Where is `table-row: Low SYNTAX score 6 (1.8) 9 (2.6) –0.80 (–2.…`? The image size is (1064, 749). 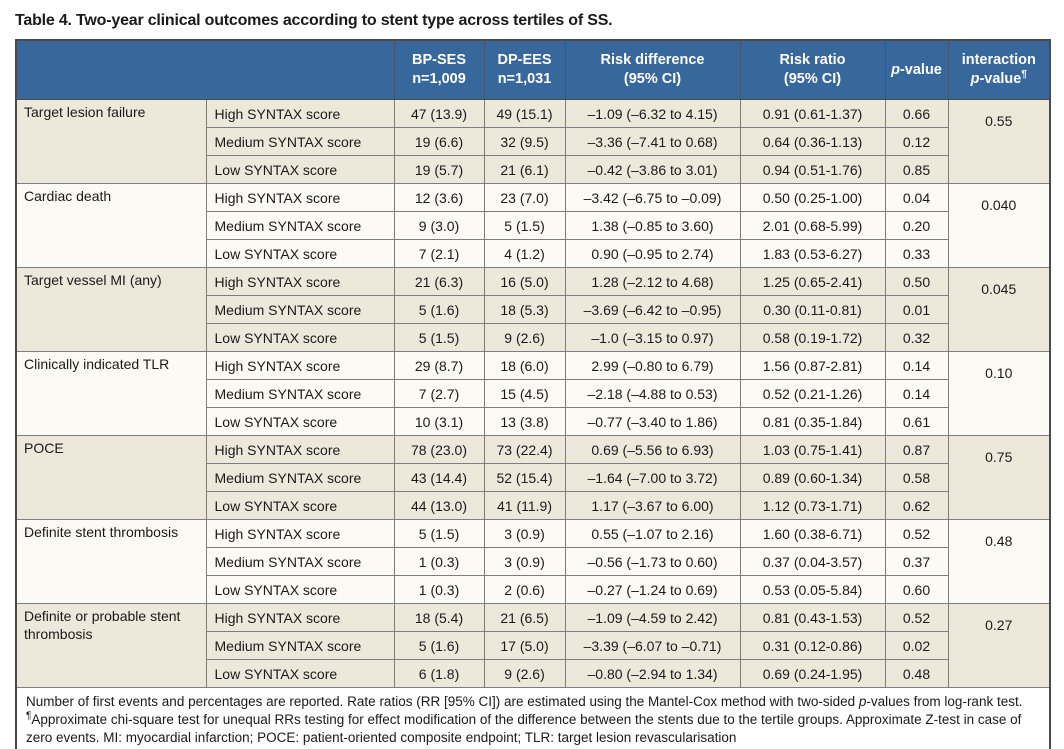 table-row: Low SYNTAX score 6 (1.8) 9 (2.6) –0.80 (–2.… is located at coordinates (533, 673).